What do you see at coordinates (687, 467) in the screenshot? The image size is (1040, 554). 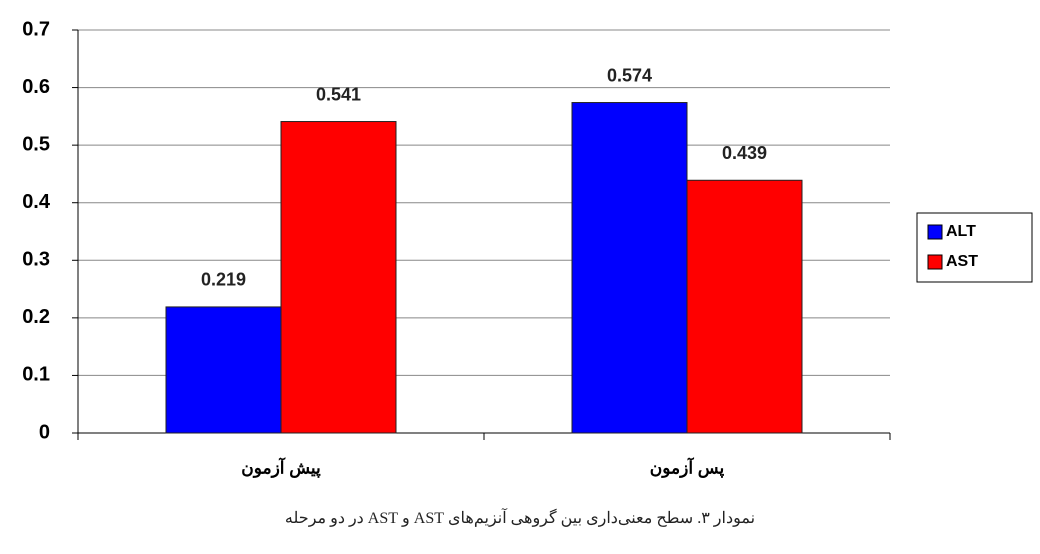 I see `x-tick-label: پس آزمون` at bounding box center [687, 467].